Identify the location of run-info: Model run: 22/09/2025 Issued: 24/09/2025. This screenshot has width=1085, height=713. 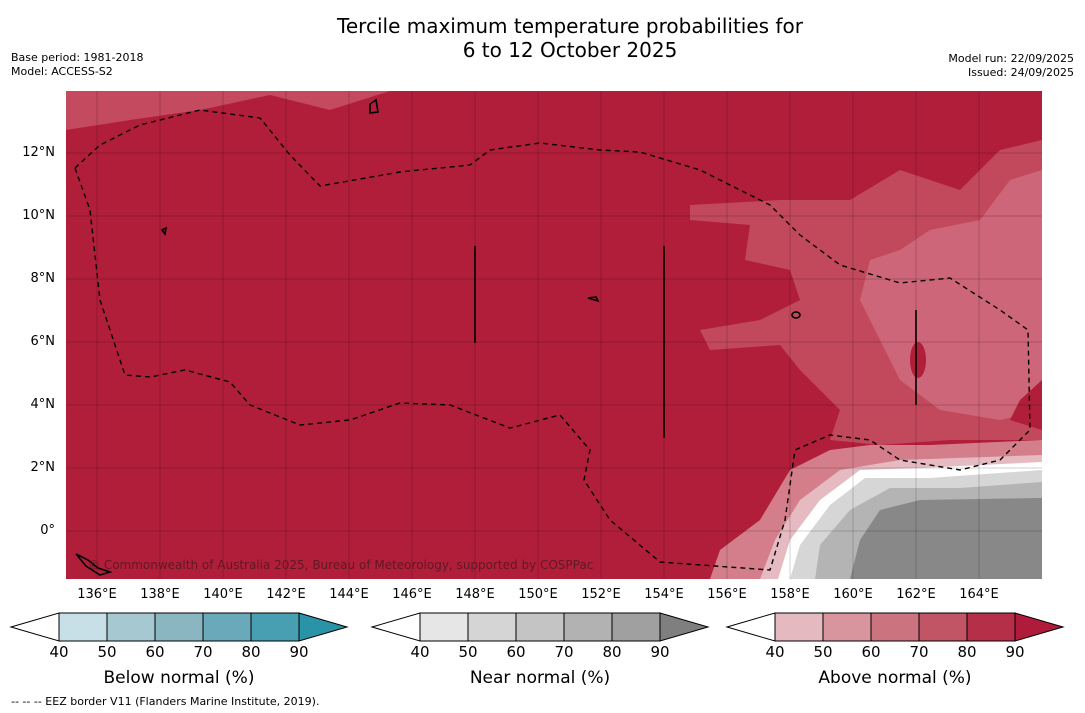
(1011, 66).